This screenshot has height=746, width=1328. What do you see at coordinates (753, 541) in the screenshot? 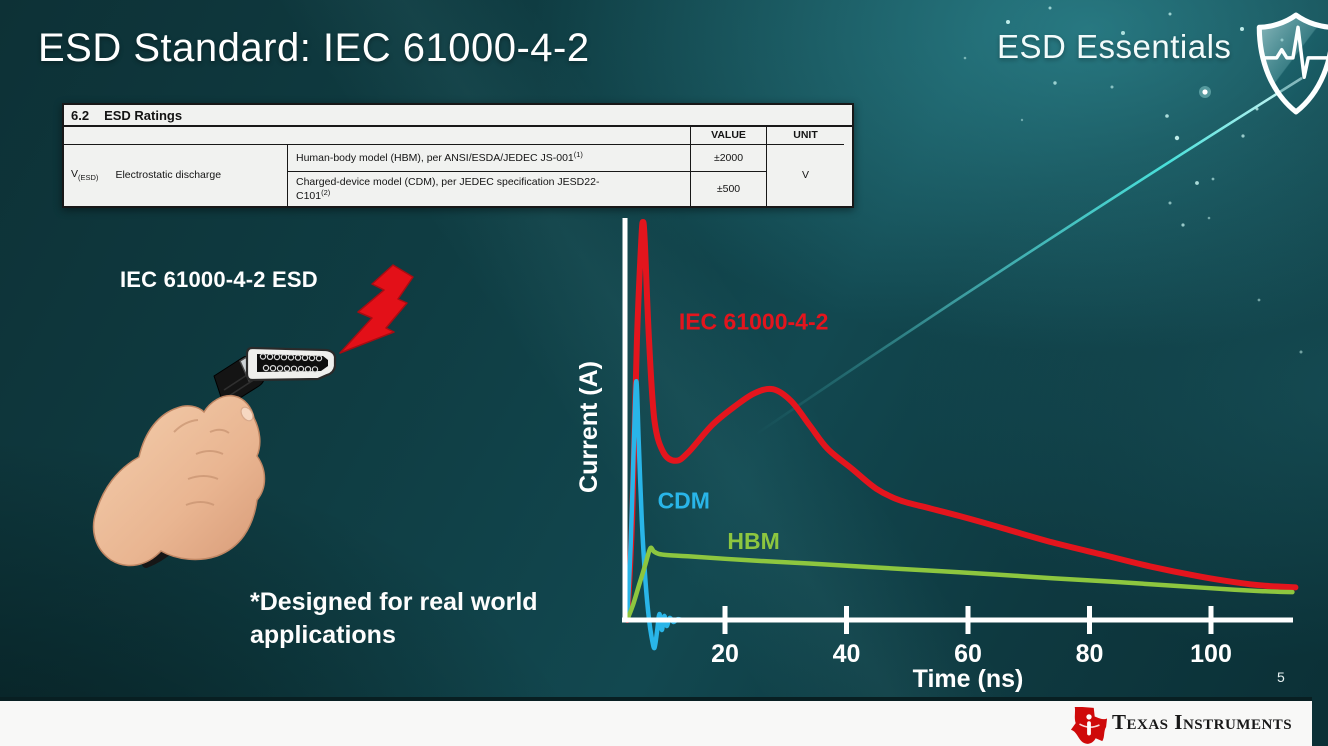
I see `series-label-hbm: HBM` at bounding box center [753, 541].